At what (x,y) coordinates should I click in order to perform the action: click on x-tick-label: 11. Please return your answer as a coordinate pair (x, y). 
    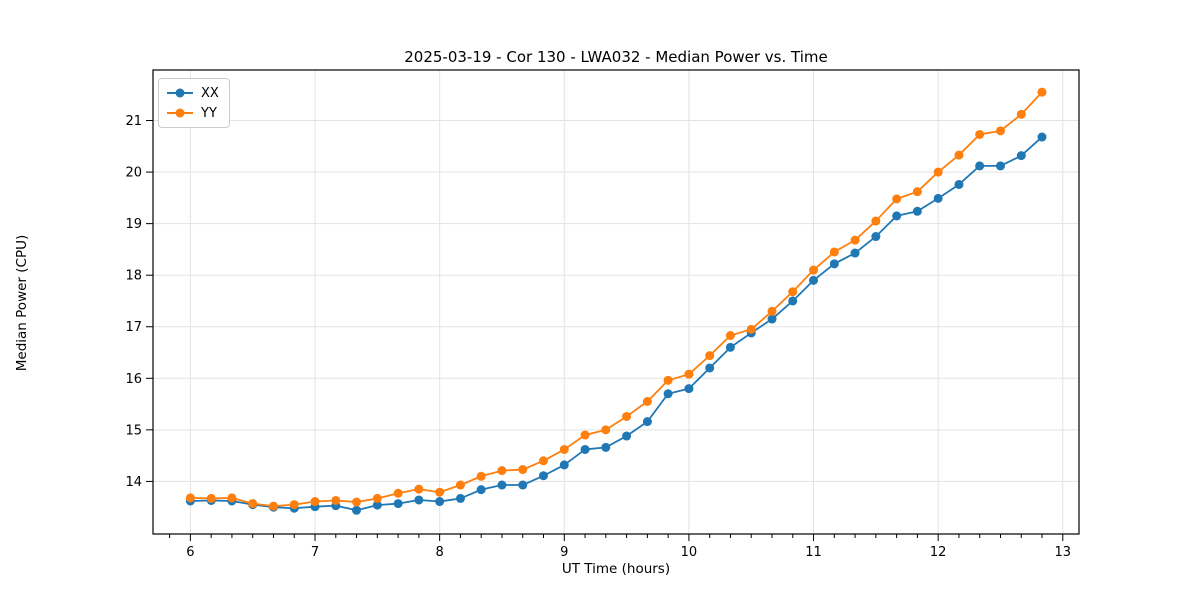
    Looking at the image, I should click on (813, 552).